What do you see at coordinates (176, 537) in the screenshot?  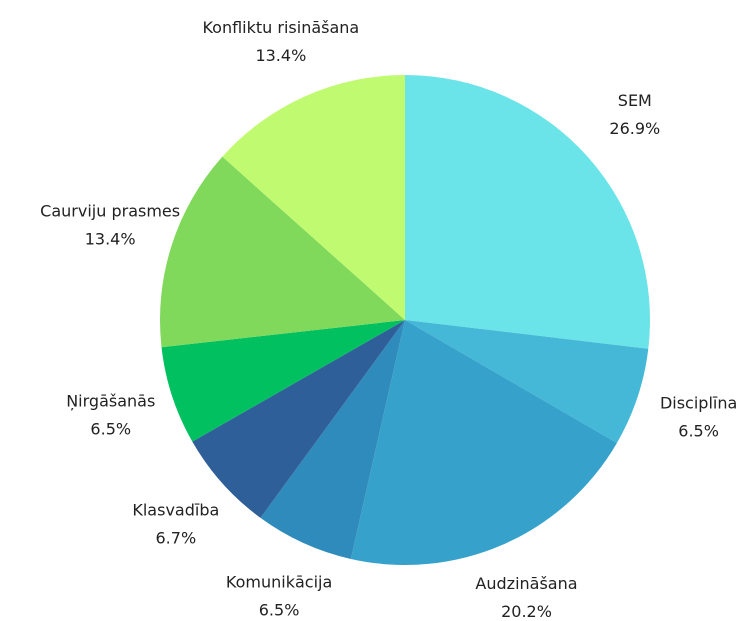 I see `slice-value: 6.7%` at bounding box center [176, 537].